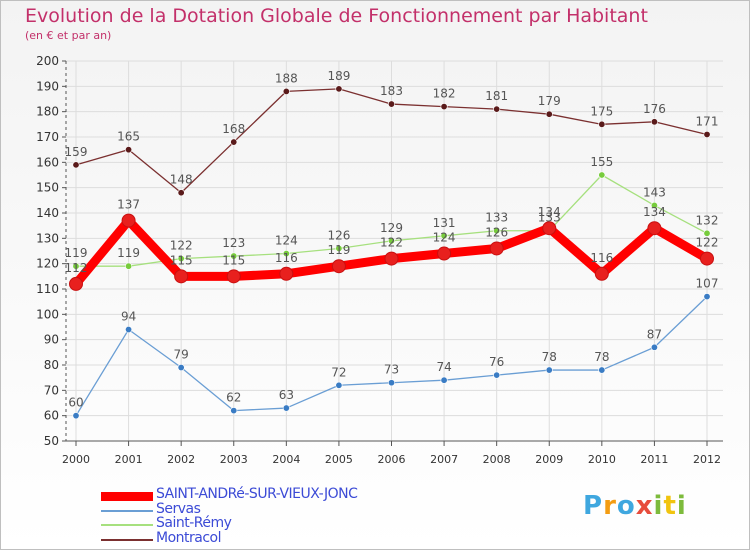 The width and height of the screenshot is (750, 550). What do you see at coordinates (601, 162) in the screenshot?
I see `series-2-data-label: 155` at bounding box center [601, 162].